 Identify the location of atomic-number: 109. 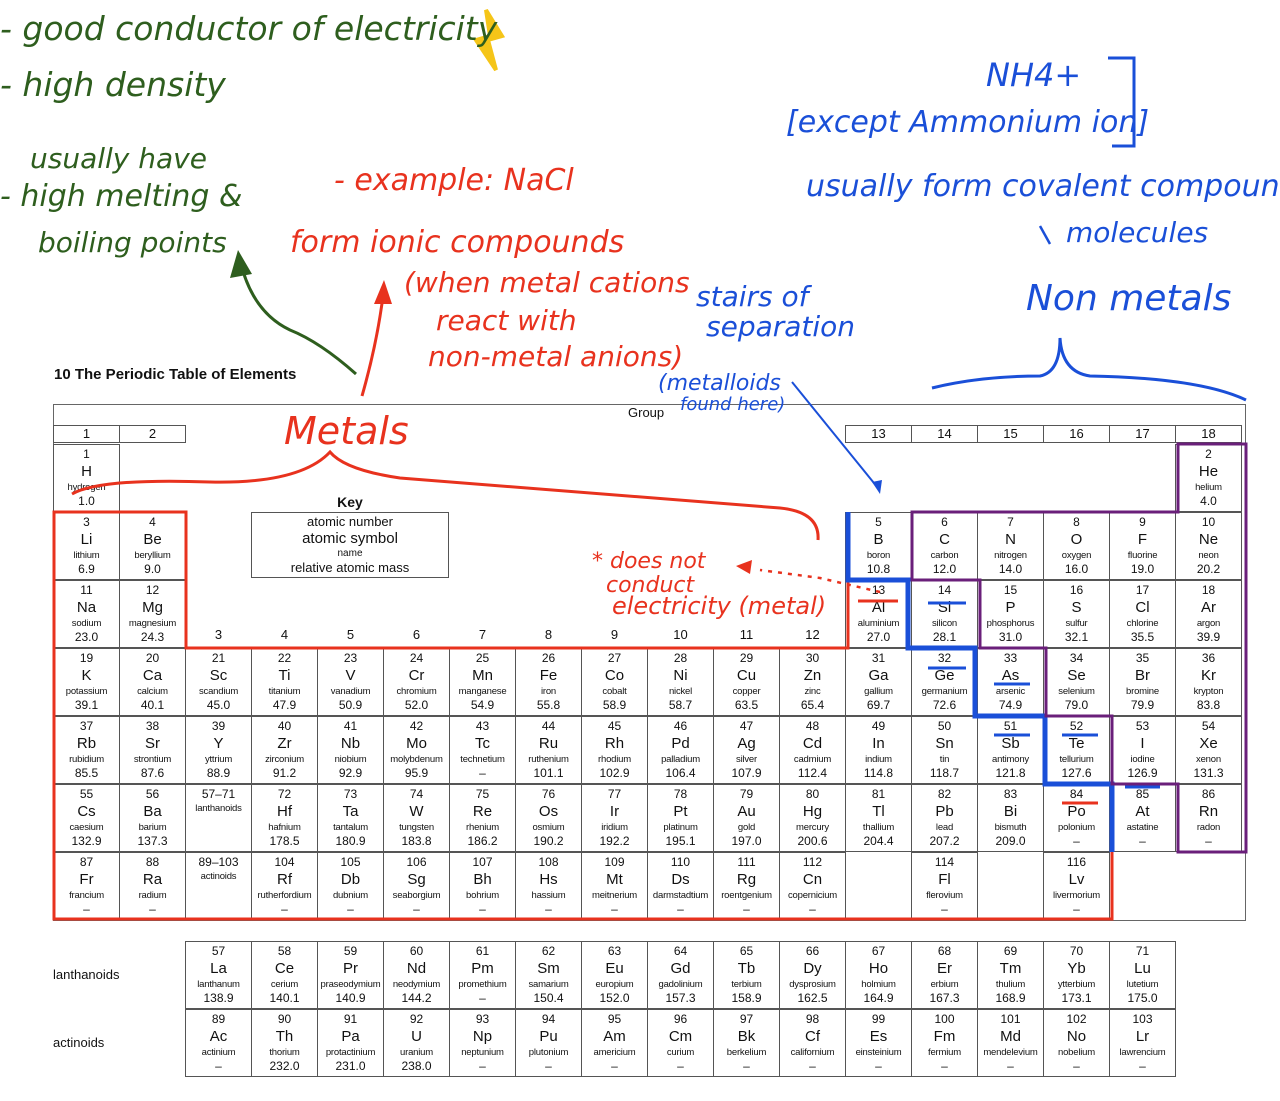
(614, 862).